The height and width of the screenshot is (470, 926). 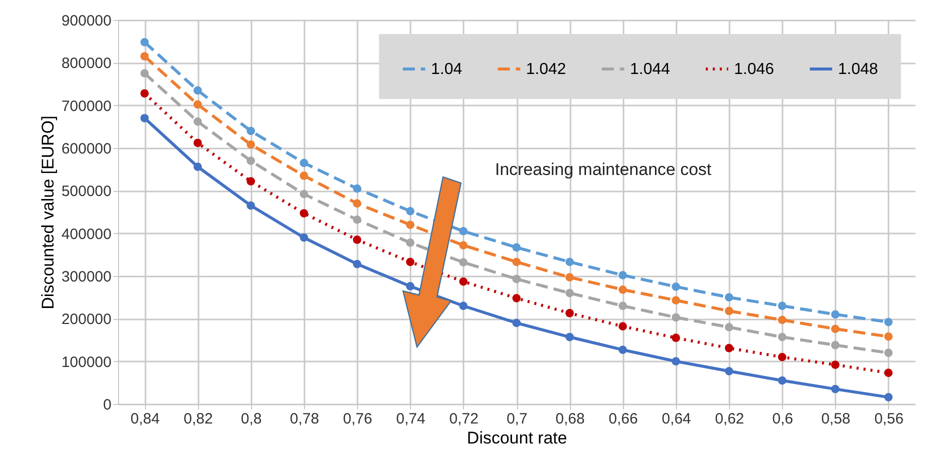 I want to click on x-tick-label: 0,82, so click(x=198, y=419).